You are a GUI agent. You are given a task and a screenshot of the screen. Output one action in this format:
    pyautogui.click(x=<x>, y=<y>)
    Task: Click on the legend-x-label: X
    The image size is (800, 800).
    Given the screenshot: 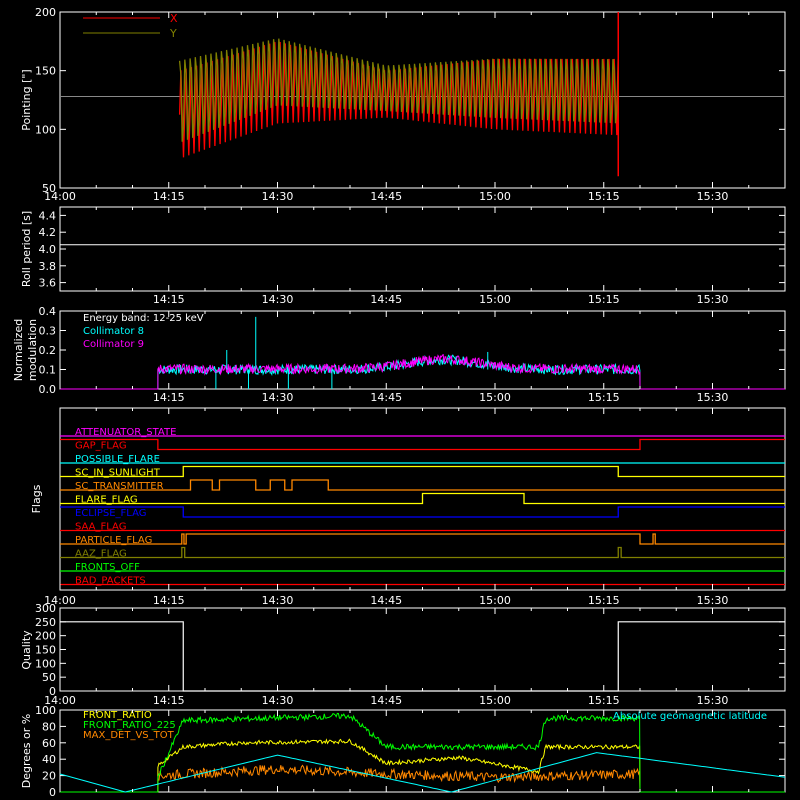 What is the action you would take?
    pyautogui.click(x=174, y=18)
    